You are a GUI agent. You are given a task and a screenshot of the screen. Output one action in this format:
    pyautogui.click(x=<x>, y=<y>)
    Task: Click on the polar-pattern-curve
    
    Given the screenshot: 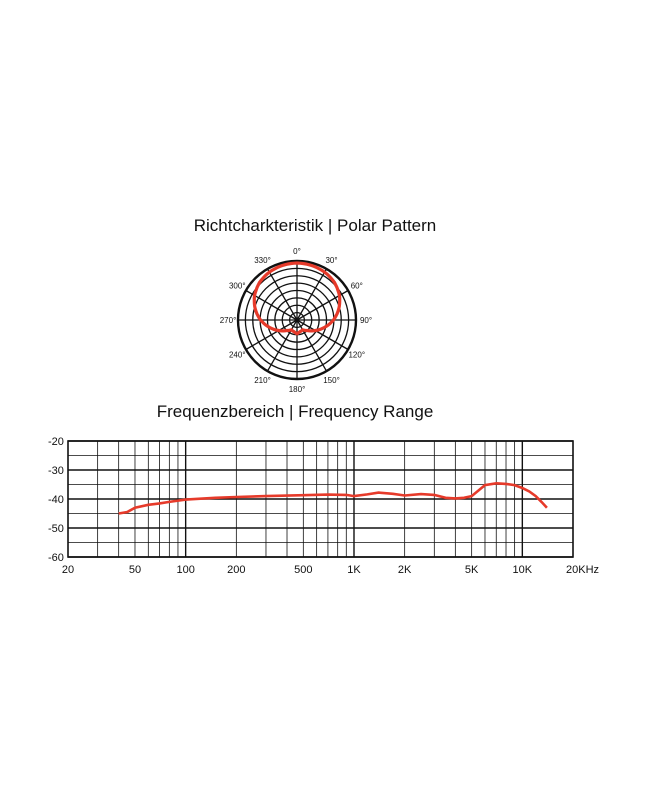 What is the action you would take?
    pyautogui.click(x=297, y=298)
    